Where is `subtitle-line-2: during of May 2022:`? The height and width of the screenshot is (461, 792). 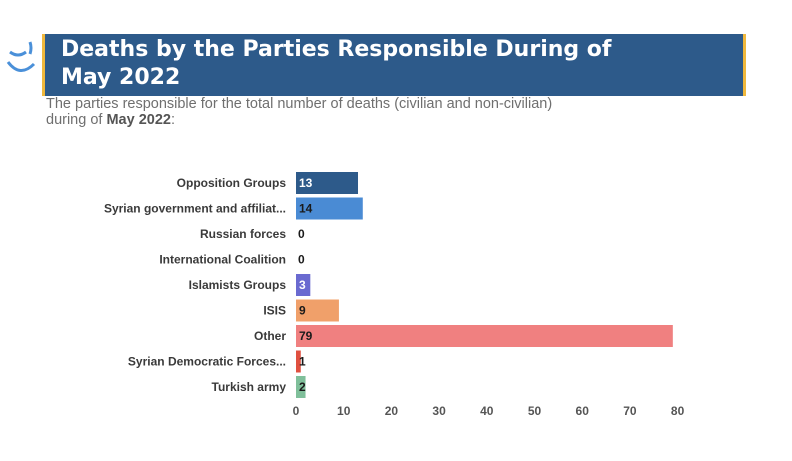
subtitle-line-2: during of May 2022: is located at coordinates (366, 120).